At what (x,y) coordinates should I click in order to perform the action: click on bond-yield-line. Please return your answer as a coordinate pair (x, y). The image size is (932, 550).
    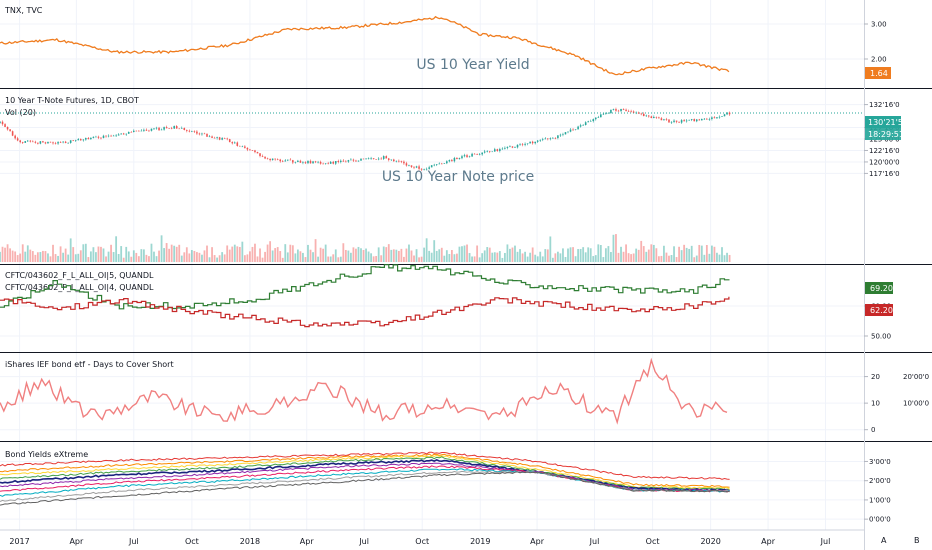
    Looking at the image, I should click on (365, 473).